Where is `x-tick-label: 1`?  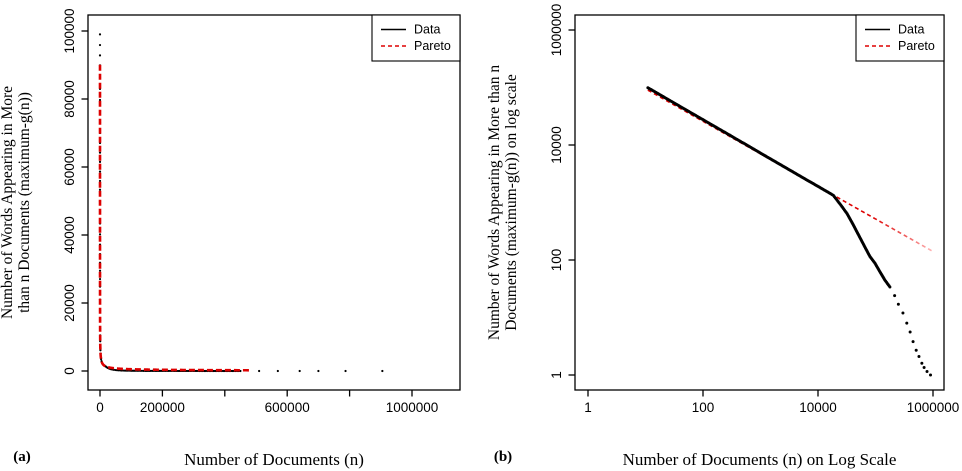
x-tick-label: 1 is located at coordinates (588, 407).